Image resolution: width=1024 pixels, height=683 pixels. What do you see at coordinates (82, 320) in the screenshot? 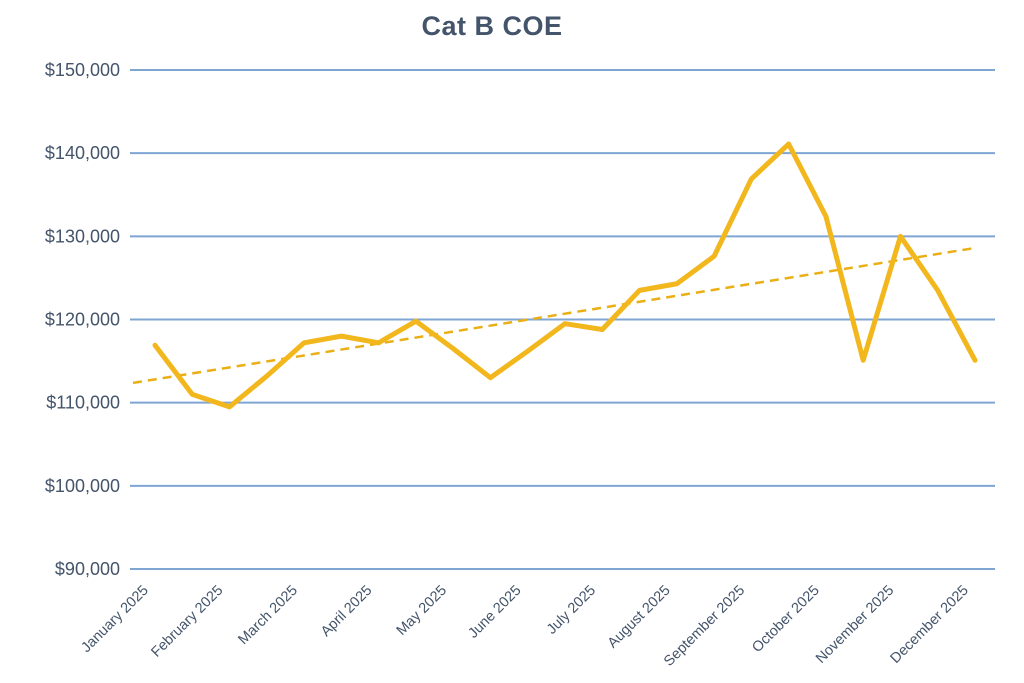
I see `y-axis-tick-label: $120,000` at bounding box center [82, 320].